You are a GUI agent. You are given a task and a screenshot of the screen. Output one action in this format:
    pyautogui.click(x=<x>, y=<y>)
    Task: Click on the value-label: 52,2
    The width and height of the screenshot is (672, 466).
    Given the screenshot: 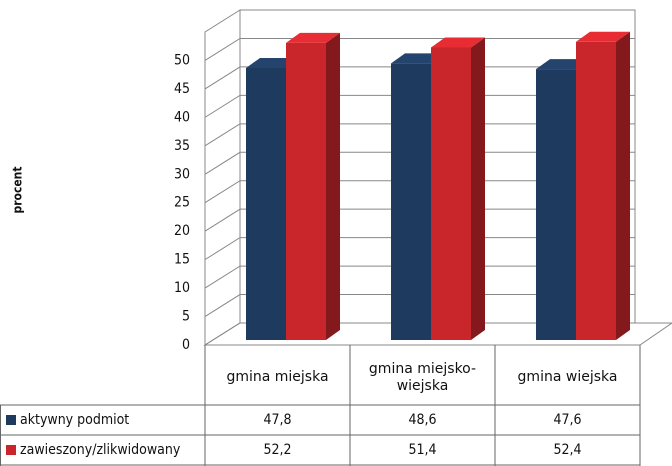 What is the action you would take?
    pyautogui.click(x=277, y=450)
    